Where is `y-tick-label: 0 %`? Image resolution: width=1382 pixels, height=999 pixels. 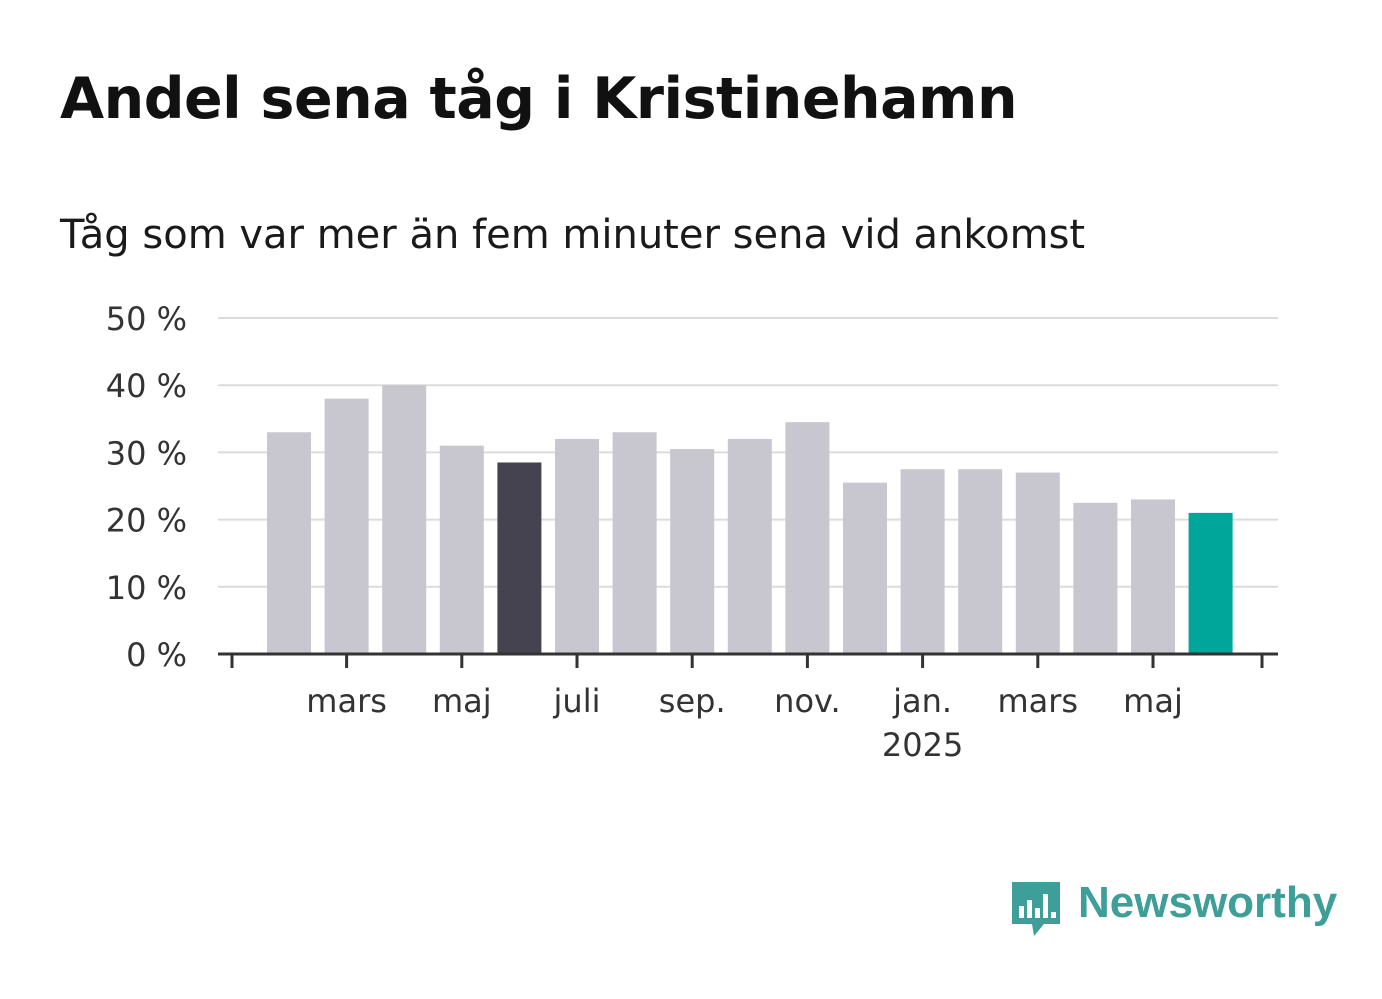 y-tick-label: 0 % is located at coordinates (156, 655).